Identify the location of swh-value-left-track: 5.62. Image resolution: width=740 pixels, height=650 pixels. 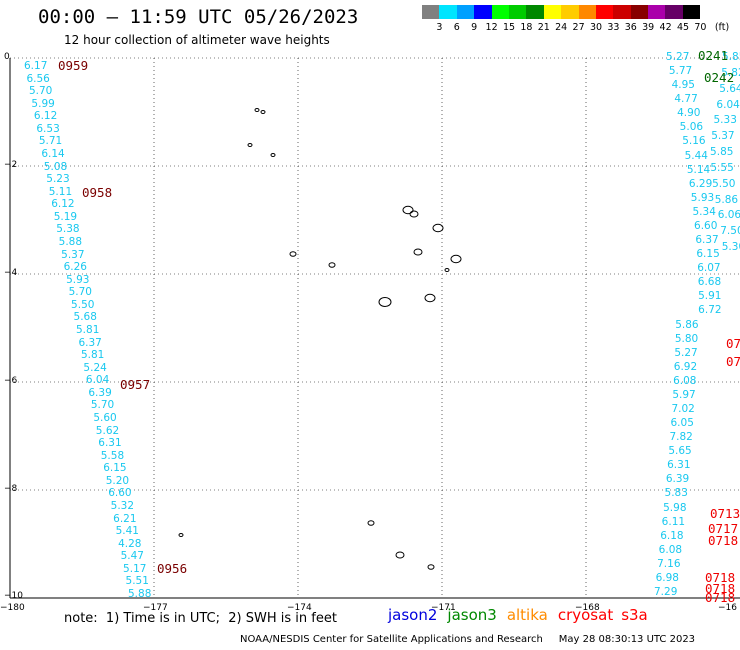
(107, 430).